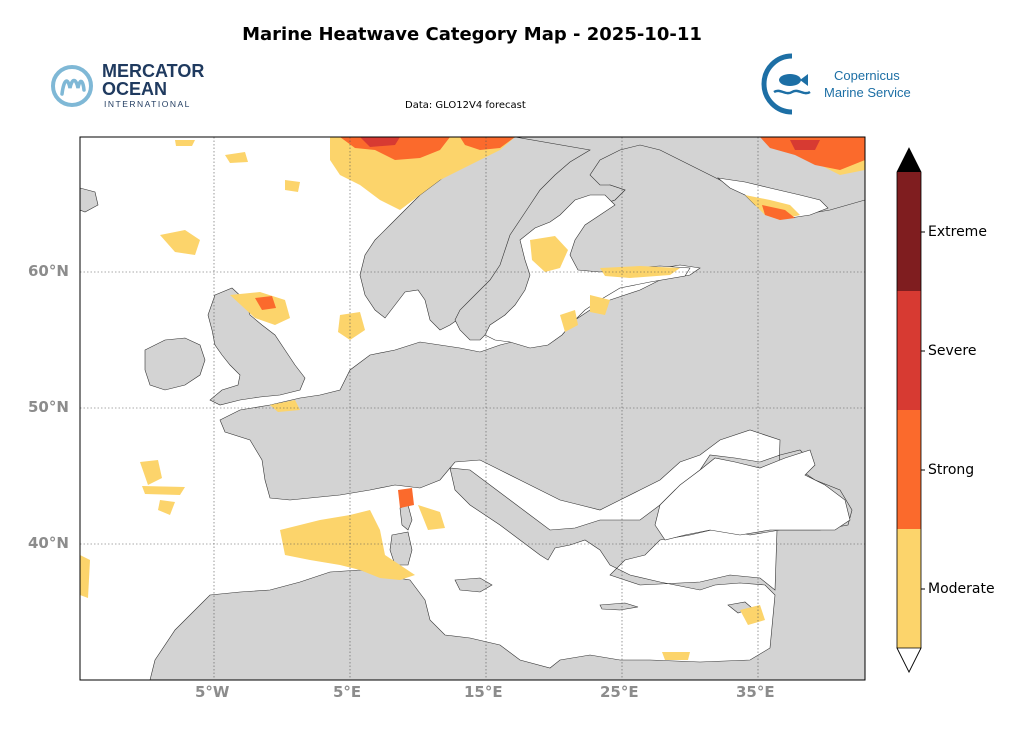 This screenshot has height=730, width=1024. I want to click on lat-label-50n: 50°N, so click(48, 407).